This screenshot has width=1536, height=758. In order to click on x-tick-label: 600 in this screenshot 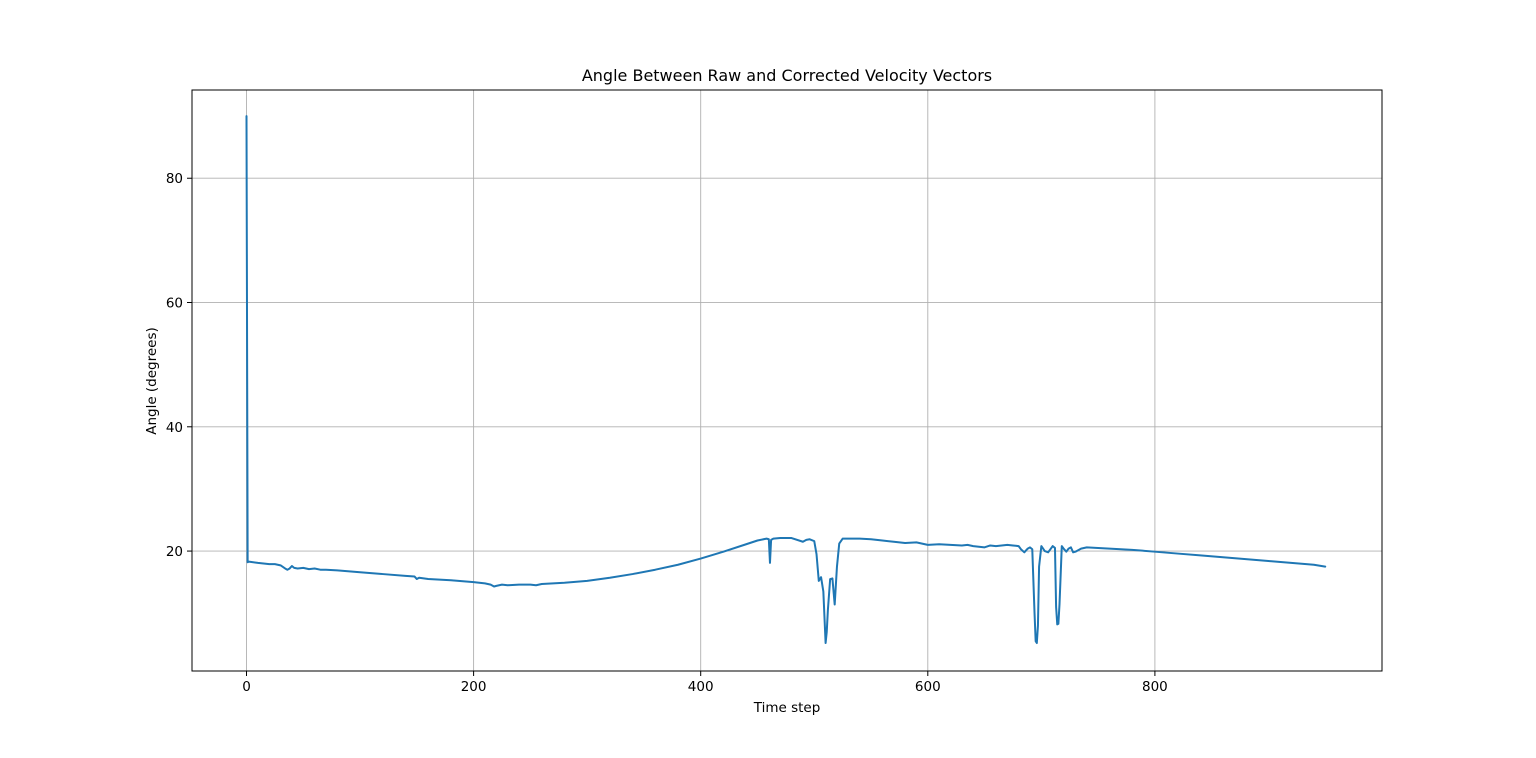, I will do `click(928, 687)`.